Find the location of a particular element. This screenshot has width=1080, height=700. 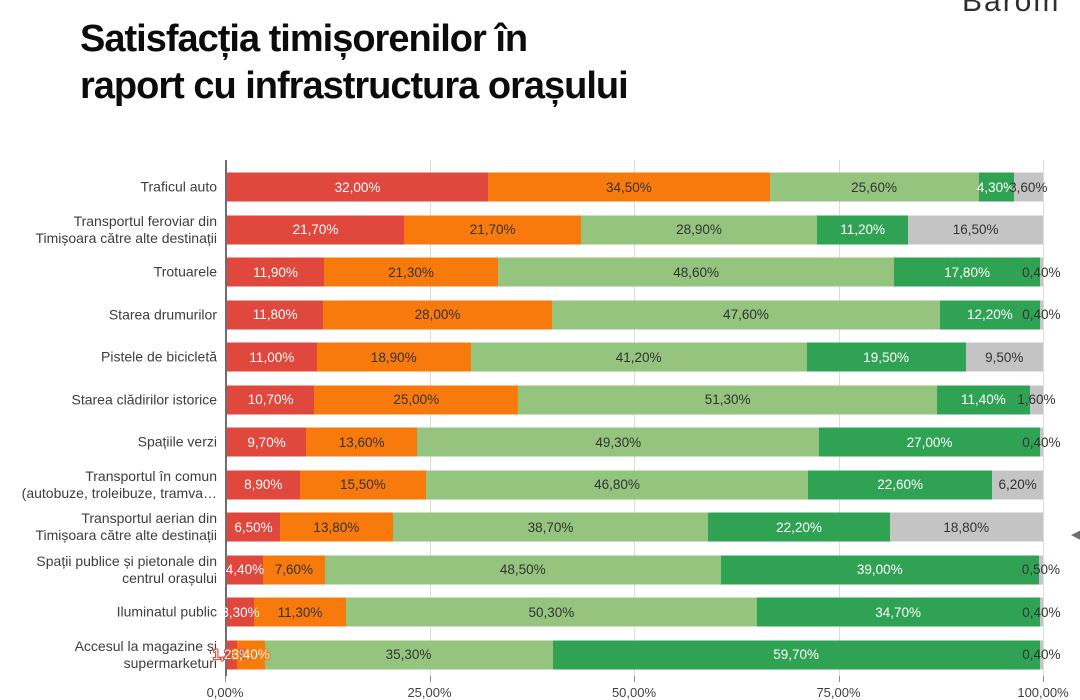

bar-segment-light-green: 46,80% is located at coordinates (617, 485).